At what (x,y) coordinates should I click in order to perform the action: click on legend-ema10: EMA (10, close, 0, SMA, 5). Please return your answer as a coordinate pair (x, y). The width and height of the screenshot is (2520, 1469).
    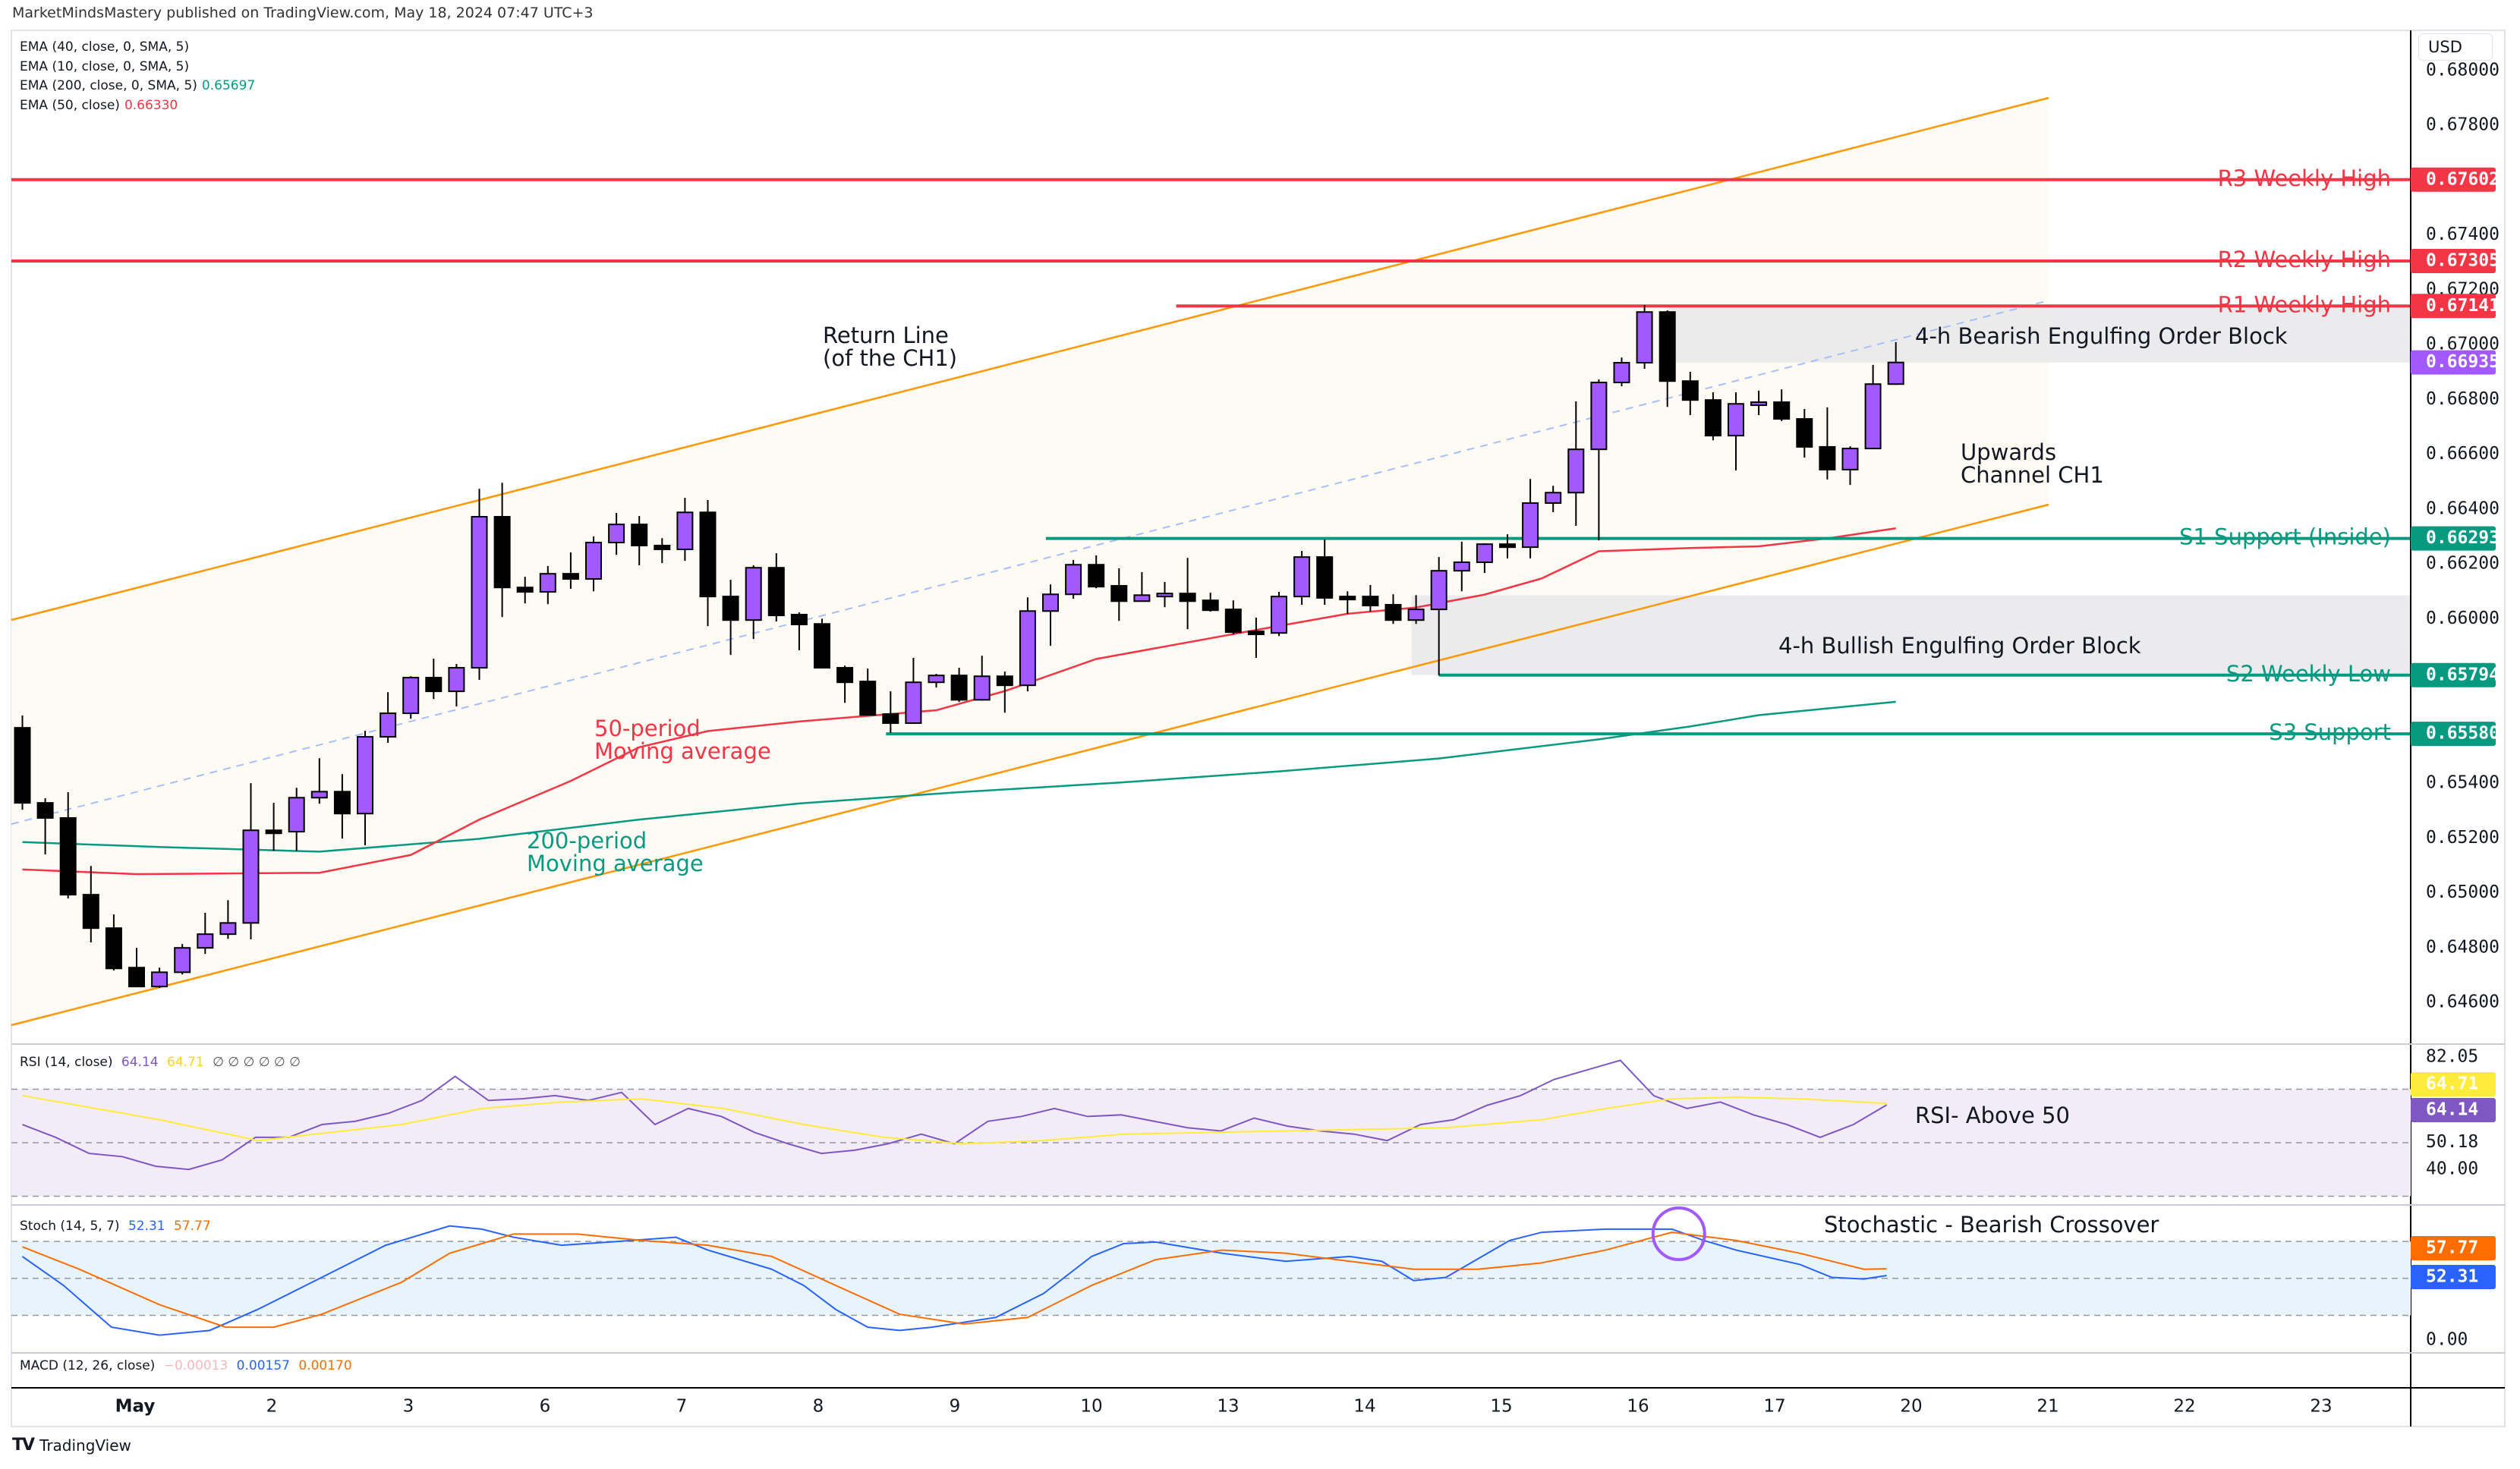
    Looking at the image, I should click on (104, 66).